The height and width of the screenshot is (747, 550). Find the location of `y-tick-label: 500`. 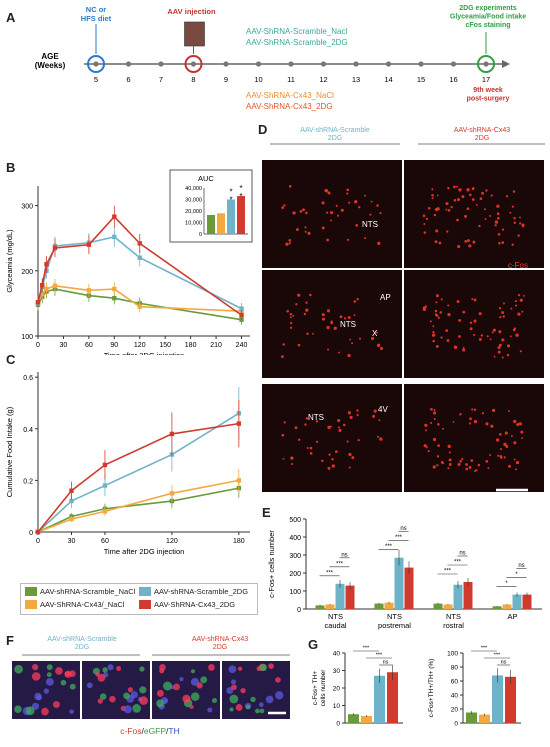

y-tick-label: 500 is located at coordinates (295, 520).